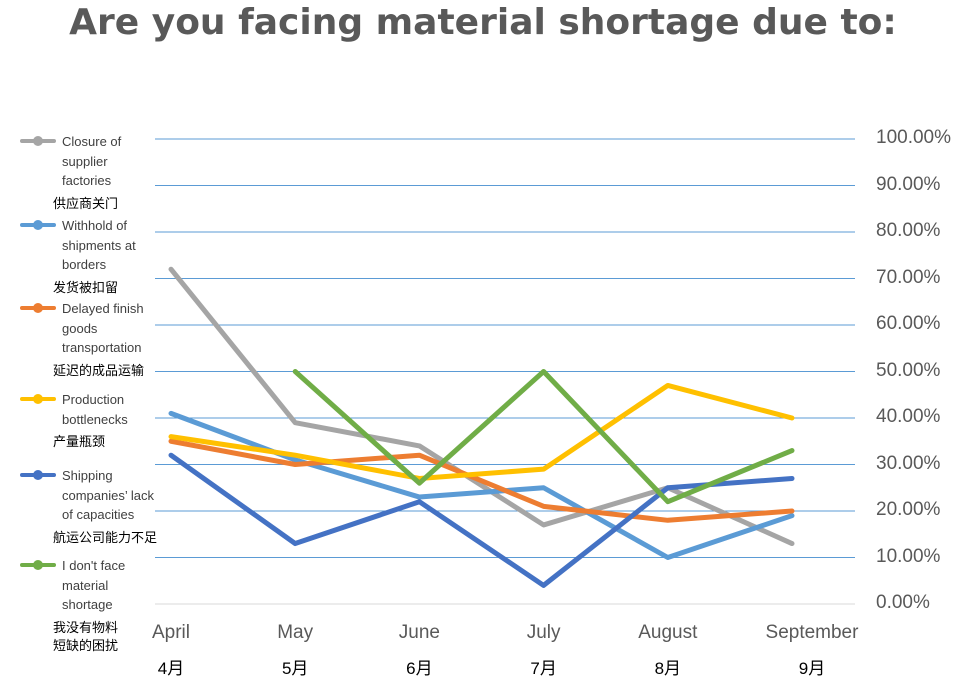  What do you see at coordinates (95, 409) in the screenshot?
I see `legend-label: Production bottlenecks` at bounding box center [95, 409].